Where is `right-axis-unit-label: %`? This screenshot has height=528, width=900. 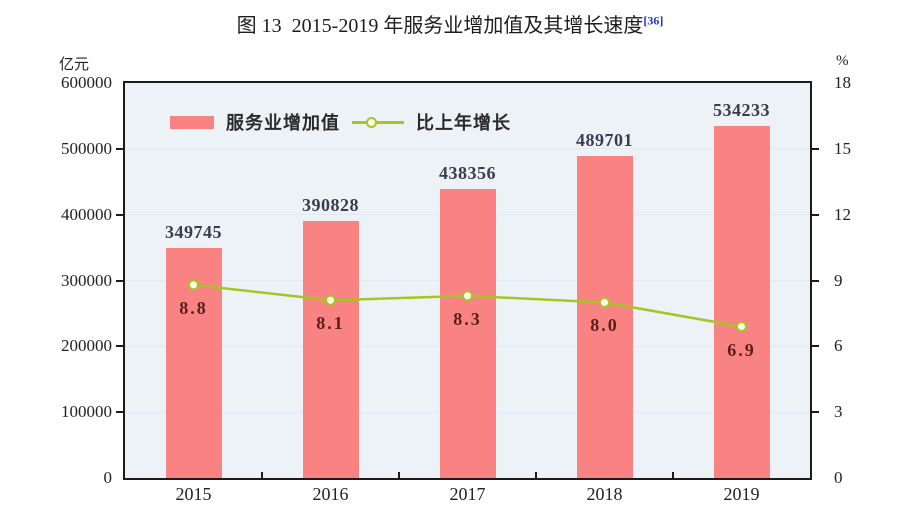
right-axis-unit-label: % is located at coordinates (842, 61).